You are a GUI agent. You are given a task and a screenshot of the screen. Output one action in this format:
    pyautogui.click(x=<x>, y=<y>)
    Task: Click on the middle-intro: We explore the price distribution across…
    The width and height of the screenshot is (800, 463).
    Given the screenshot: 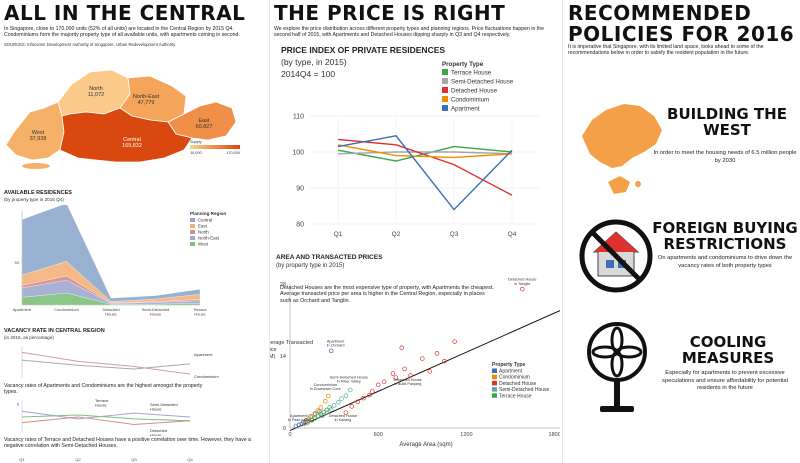 What is the action you would take?
    pyautogui.click(x=409, y=32)
    